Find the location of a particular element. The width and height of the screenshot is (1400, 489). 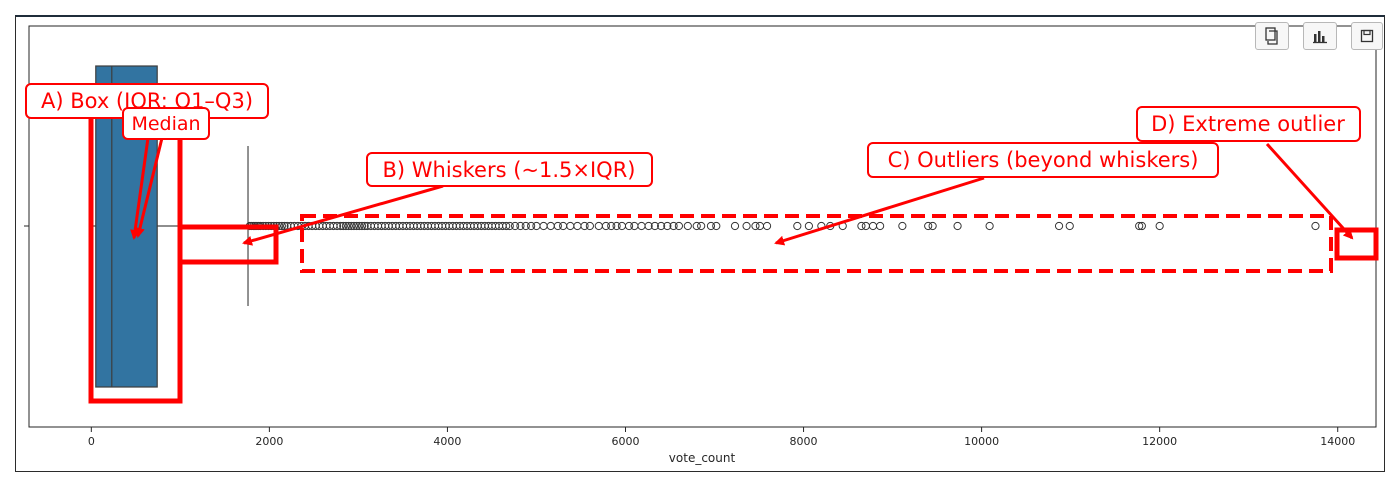

outlier-highlight is located at coordinates (816, 243).